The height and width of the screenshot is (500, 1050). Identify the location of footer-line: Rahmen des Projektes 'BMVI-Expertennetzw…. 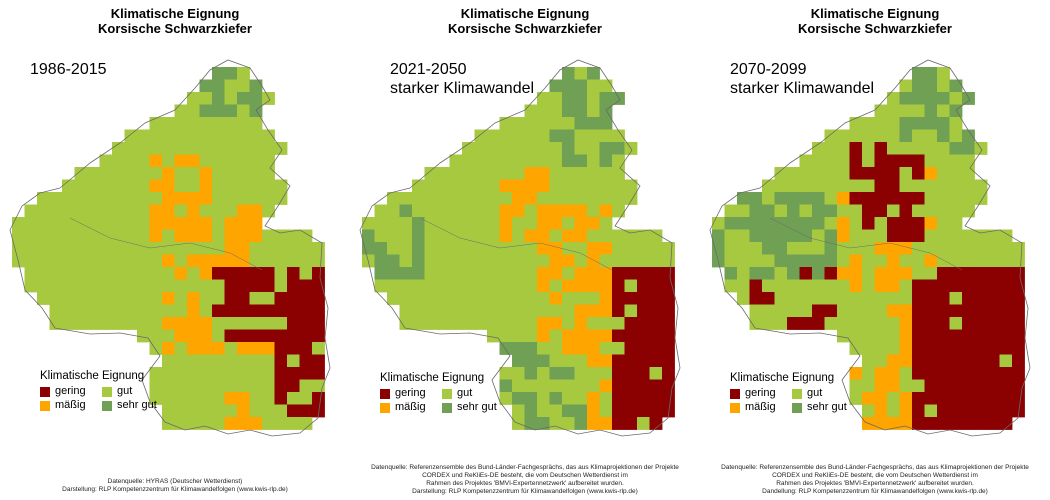
(525, 483).